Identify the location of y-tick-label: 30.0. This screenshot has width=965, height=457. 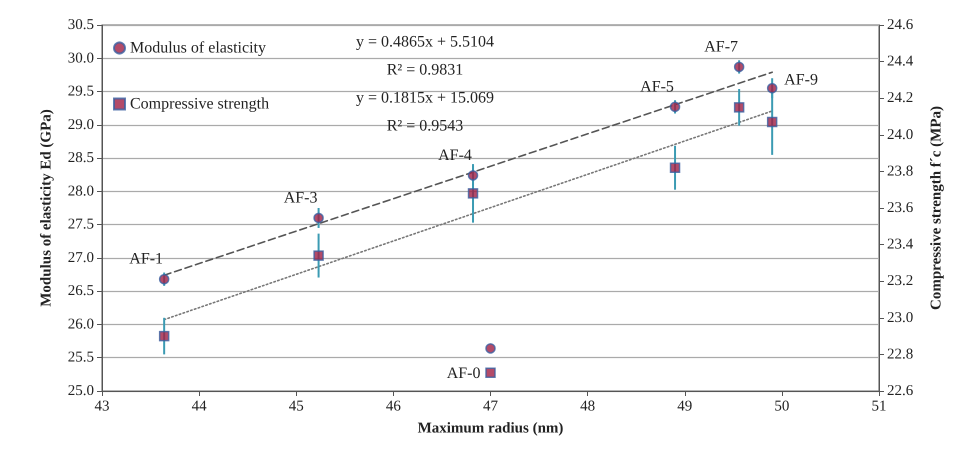
(81, 58).